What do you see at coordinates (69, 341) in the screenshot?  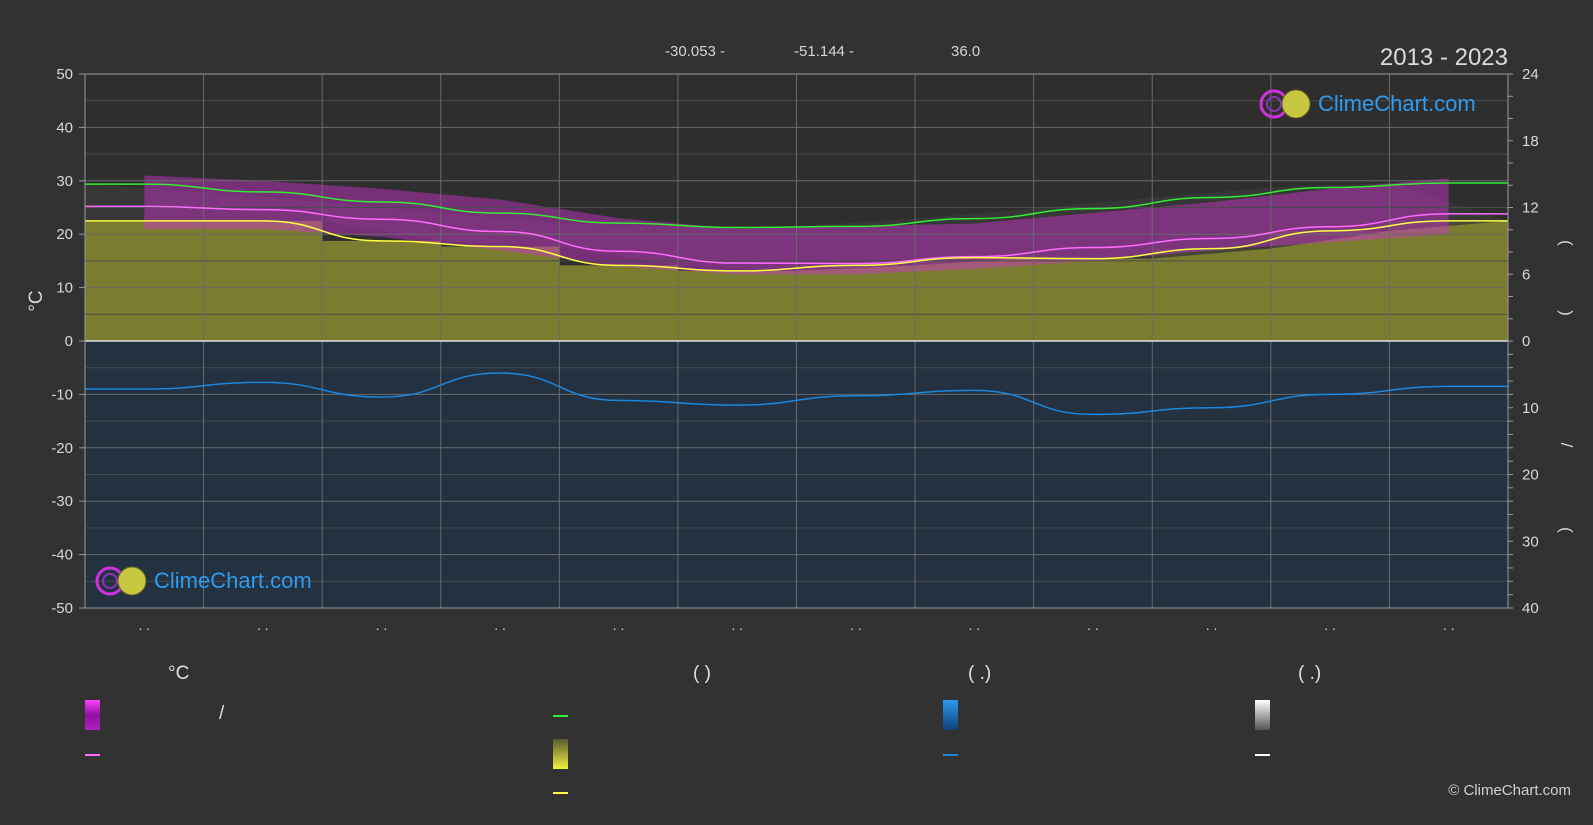 I see `left-axis-tick-label: 0` at bounding box center [69, 341].